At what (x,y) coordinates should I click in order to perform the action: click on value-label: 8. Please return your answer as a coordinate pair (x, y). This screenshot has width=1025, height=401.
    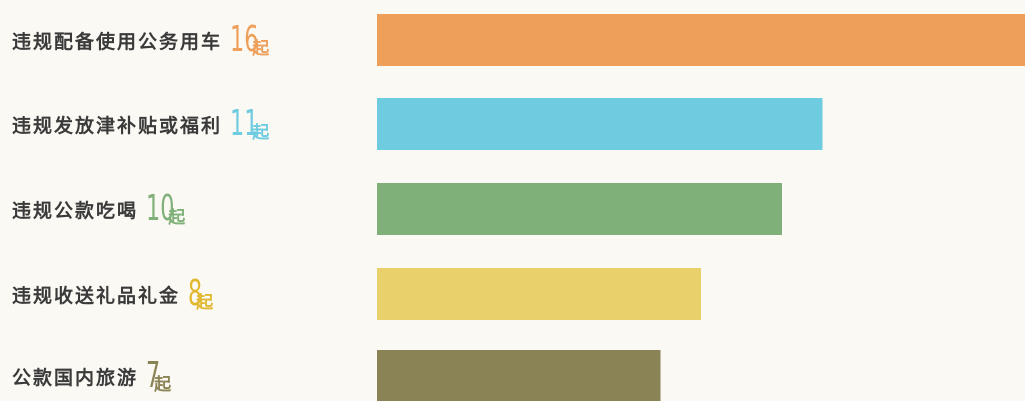
    Looking at the image, I should click on (195, 293).